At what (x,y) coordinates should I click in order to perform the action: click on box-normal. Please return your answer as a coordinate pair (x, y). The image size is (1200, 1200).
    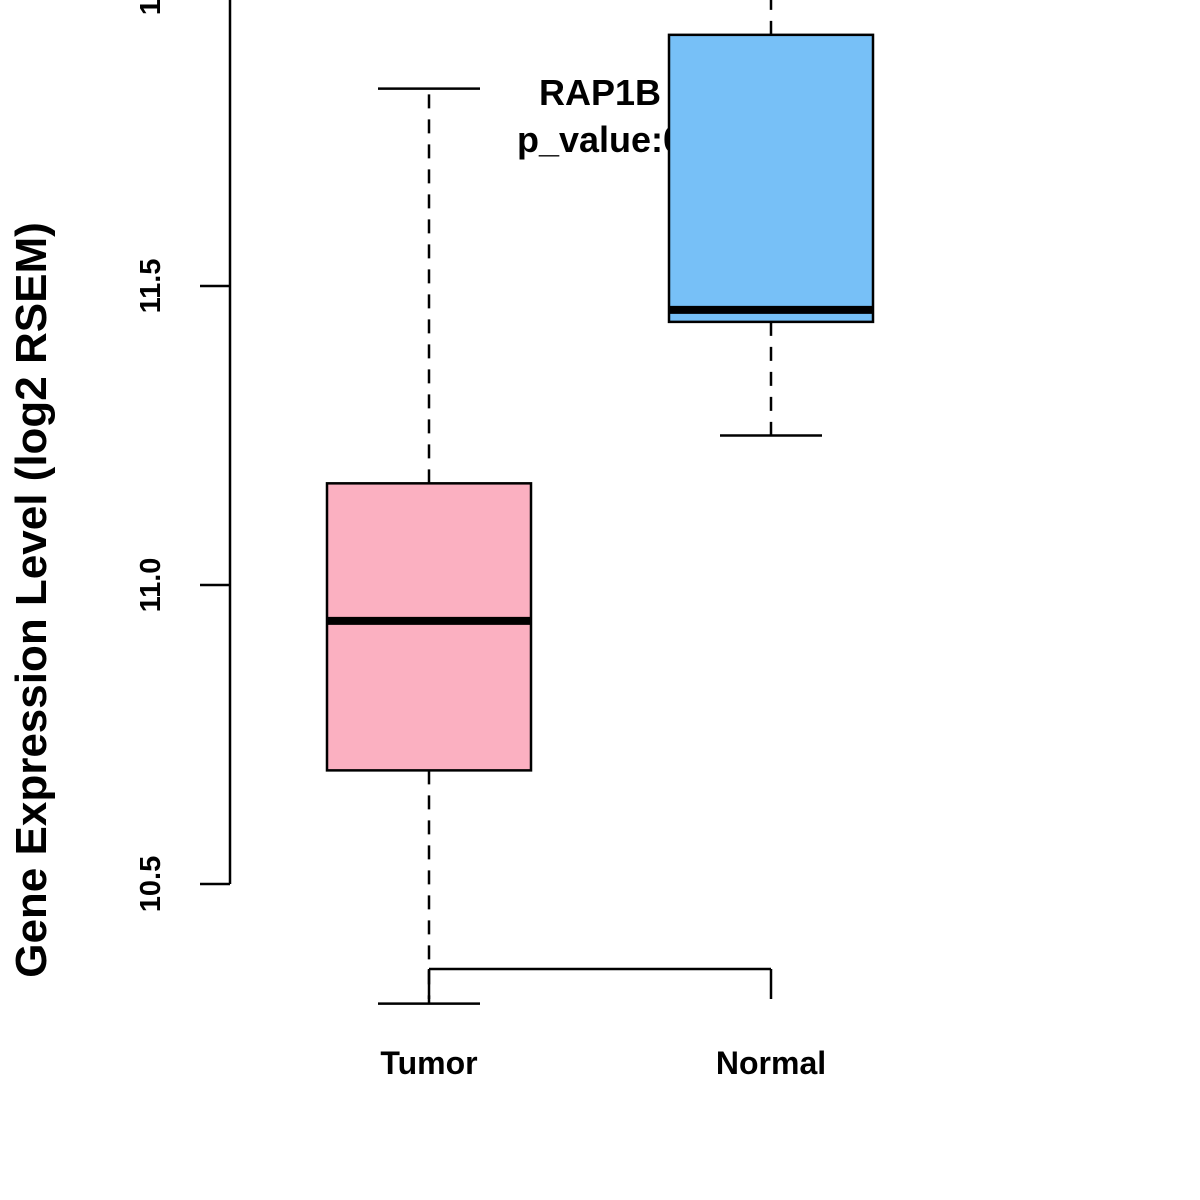
    Looking at the image, I should click on (771, 218).